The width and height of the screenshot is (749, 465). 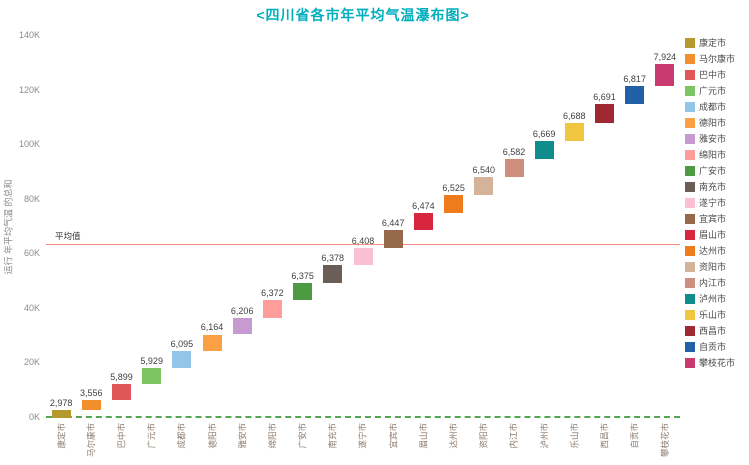 What do you see at coordinates (151, 360) in the screenshot?
I see `bar-value-label: 5,929` at bounding box center [151, 360].